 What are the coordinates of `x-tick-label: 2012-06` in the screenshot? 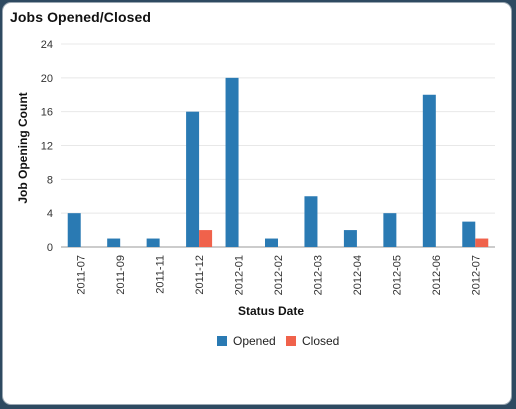 It's located at (437, 275).